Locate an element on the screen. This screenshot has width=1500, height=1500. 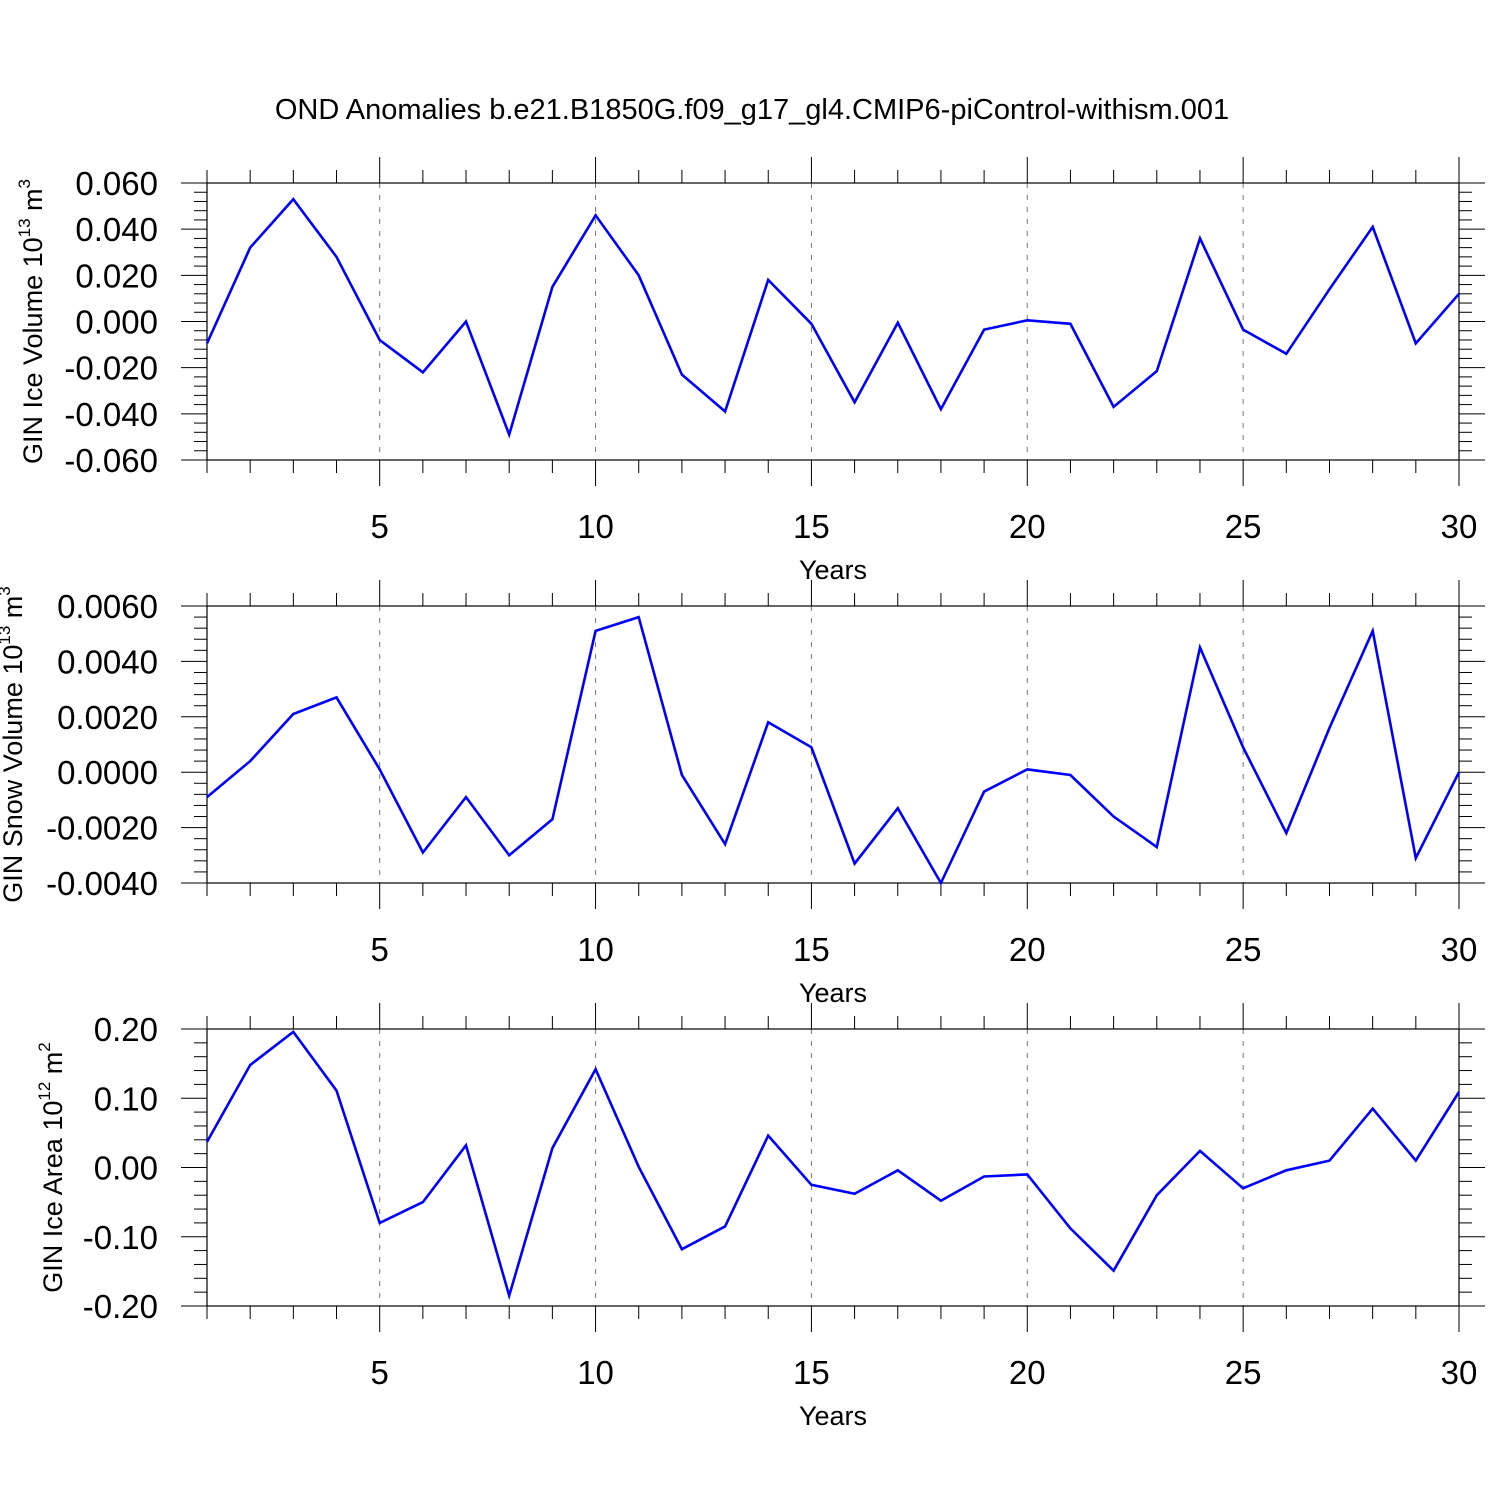
y-tick-label: 0.00 is located at coordinates (126, 1168).